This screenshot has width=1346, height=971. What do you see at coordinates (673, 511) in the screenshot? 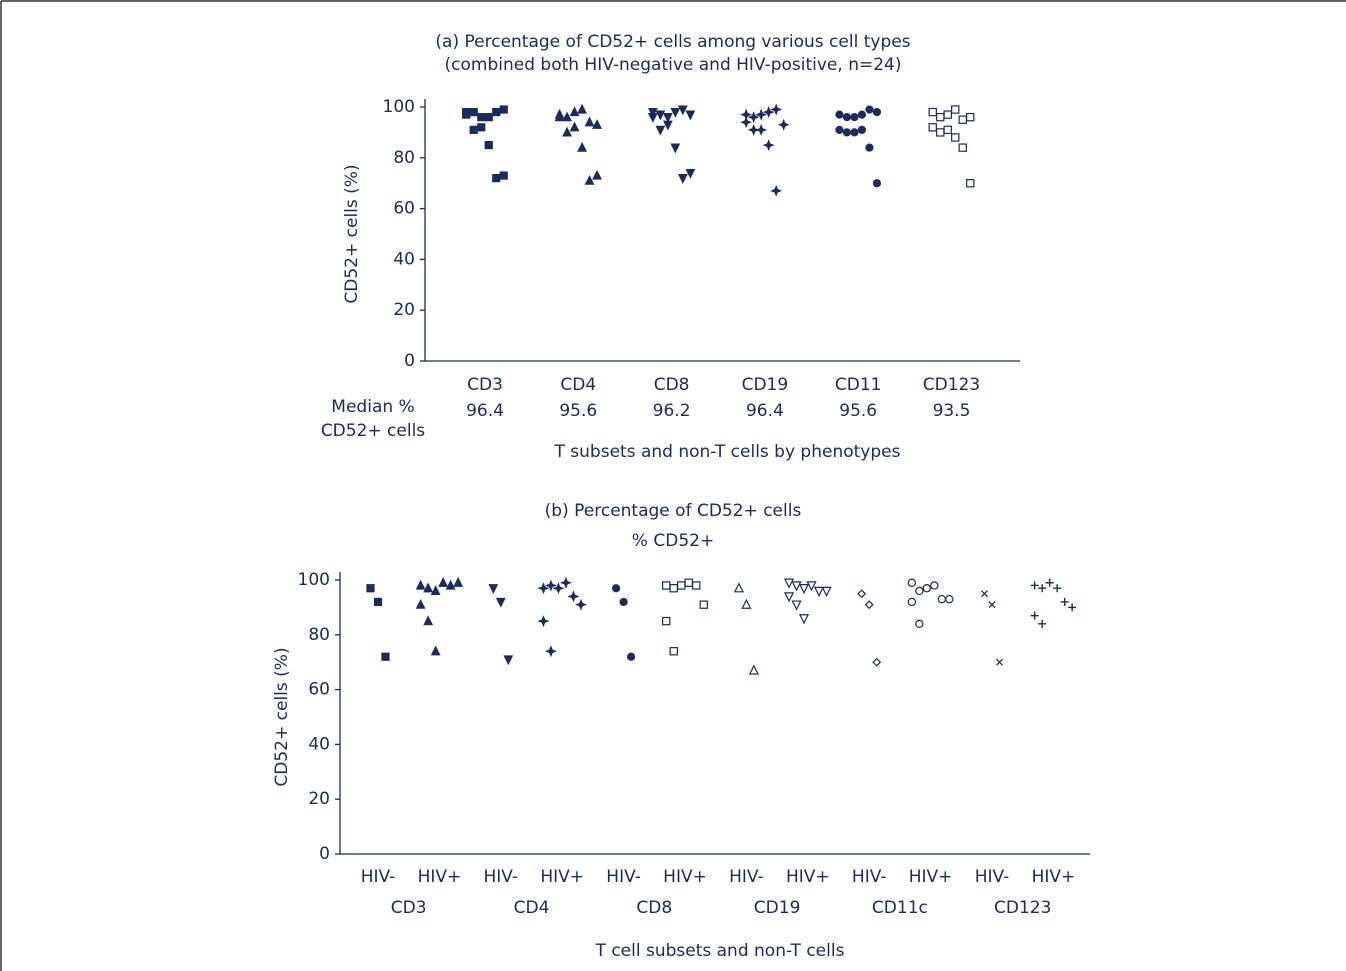
I see `chart-title: (b) Percentage of CD52+ cells` at bounding box center [673, 511].